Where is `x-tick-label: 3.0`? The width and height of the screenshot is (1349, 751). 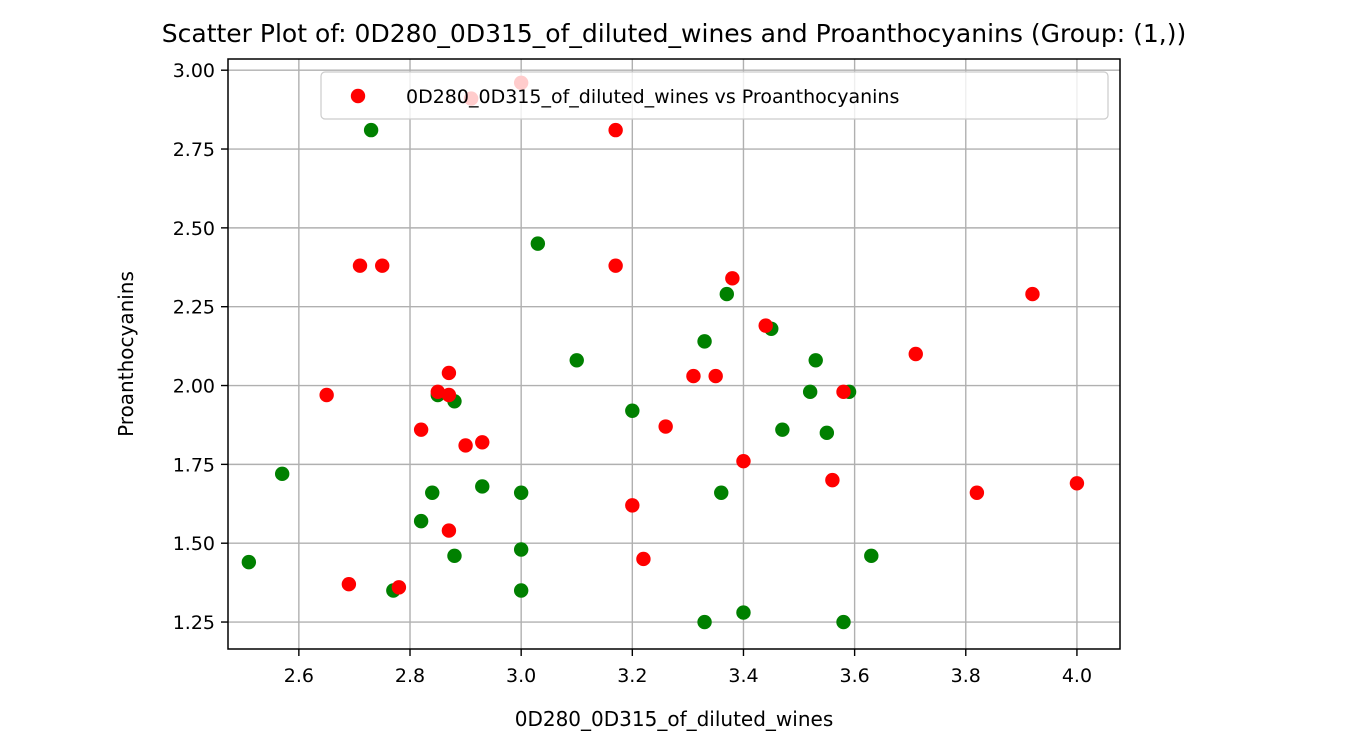
x-tick-label: 3.0 is located at coordinates (521, 676).